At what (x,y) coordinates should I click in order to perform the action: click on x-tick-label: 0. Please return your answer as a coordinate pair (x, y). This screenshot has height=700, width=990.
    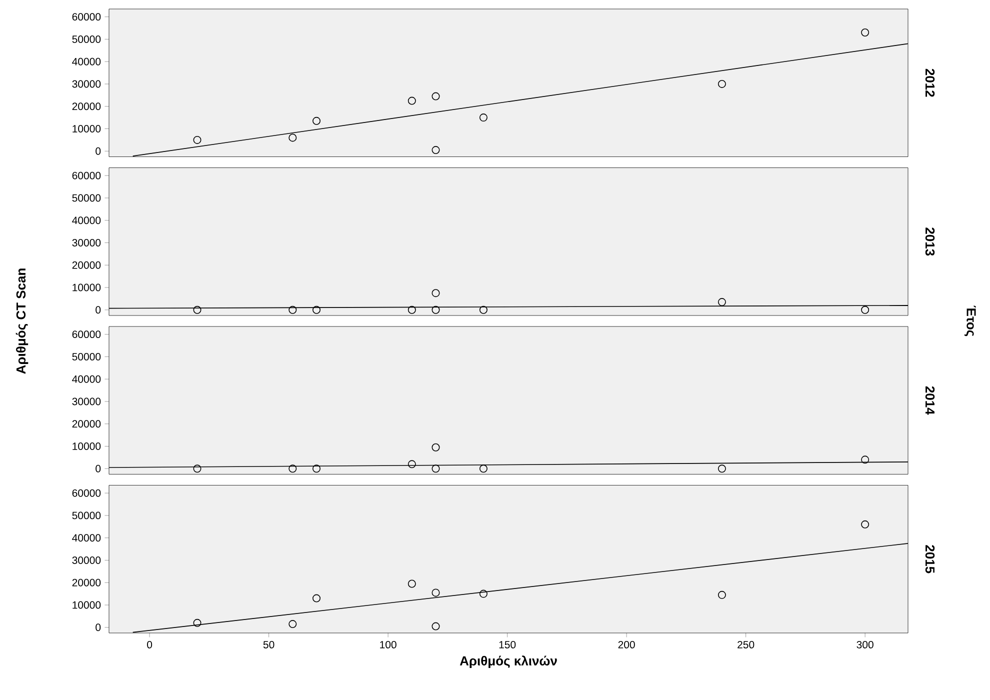
    Looking at the image, I should click on (149, 644).